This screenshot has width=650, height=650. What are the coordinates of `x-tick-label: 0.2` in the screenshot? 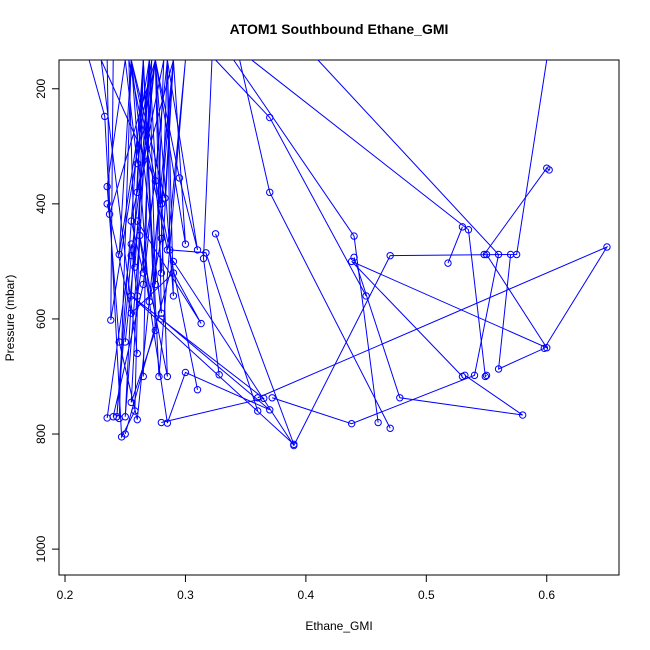 It's located at (65, 595).